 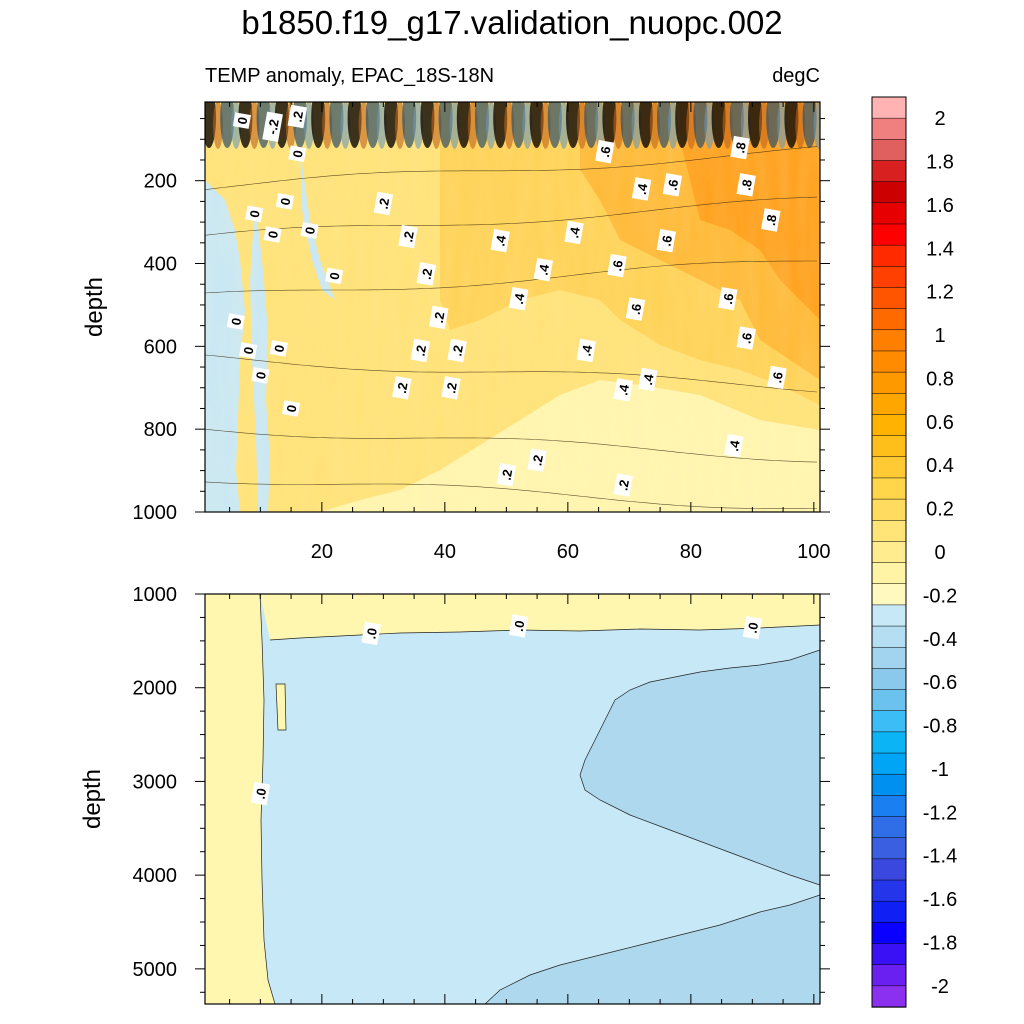 What do you see at coordinates (155, 782) in the screenshot?
I see `y-tick-label: 3000` at bounding box center [155, 782].